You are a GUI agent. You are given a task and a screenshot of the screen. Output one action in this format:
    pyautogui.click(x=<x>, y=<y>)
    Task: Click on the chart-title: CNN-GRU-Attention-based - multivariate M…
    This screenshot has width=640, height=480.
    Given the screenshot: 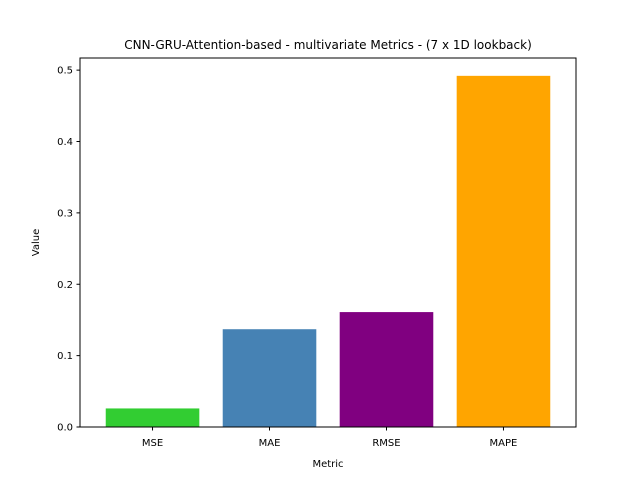 What is the action you would take?
    pyautogui.click(x=328, y=45)
    